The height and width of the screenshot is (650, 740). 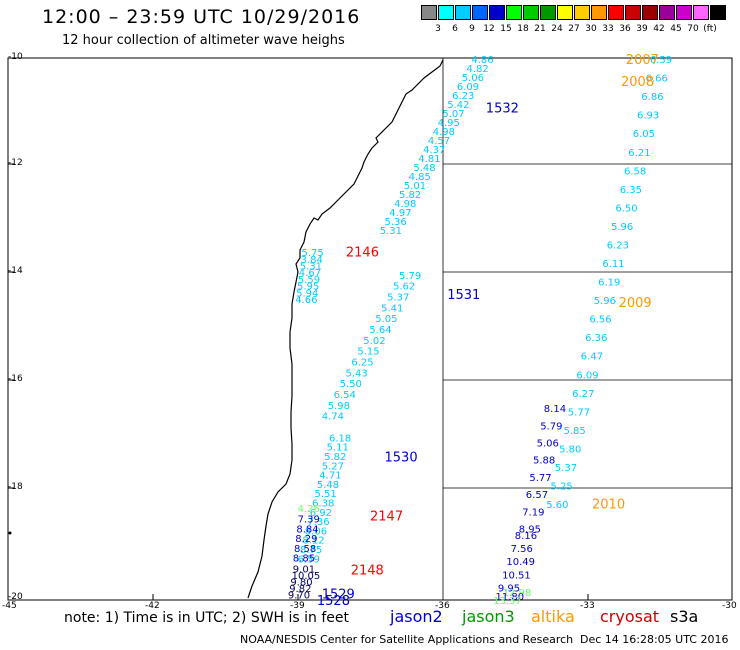 What do you see at coordinates (635, 303) in the screenshot?
I see `pass-label: 2009` at bounding box center [635, 303].